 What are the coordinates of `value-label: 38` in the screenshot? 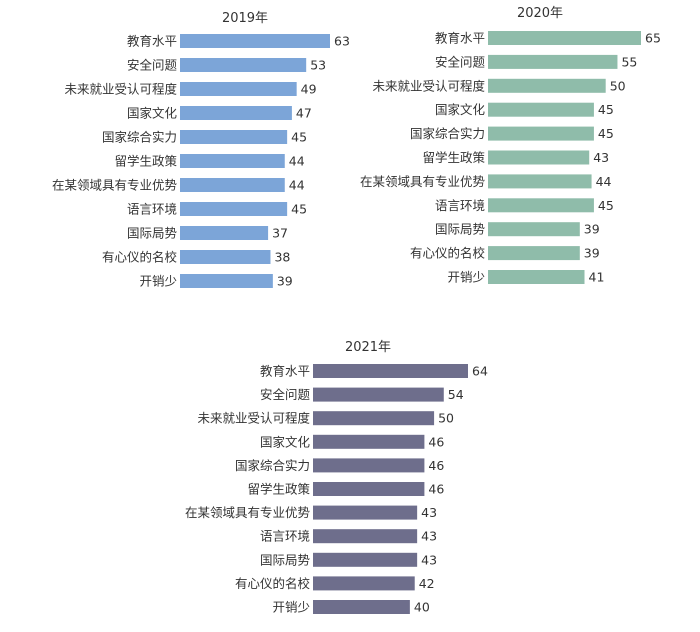 It's located at (282, 257).